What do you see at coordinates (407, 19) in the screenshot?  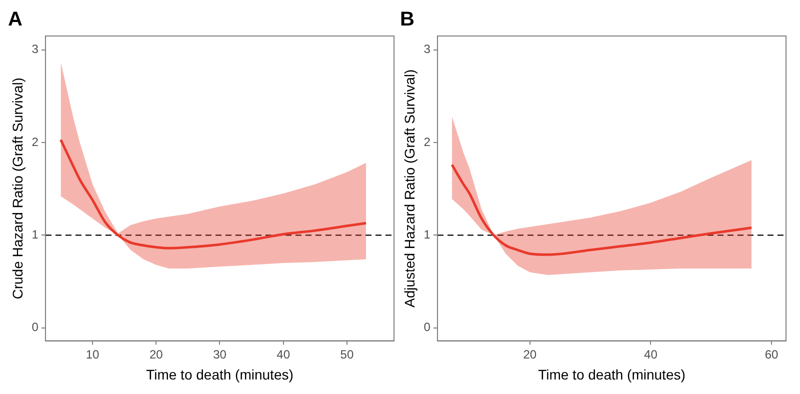 I see `chart-title: B` at bounding box center [407, 19].